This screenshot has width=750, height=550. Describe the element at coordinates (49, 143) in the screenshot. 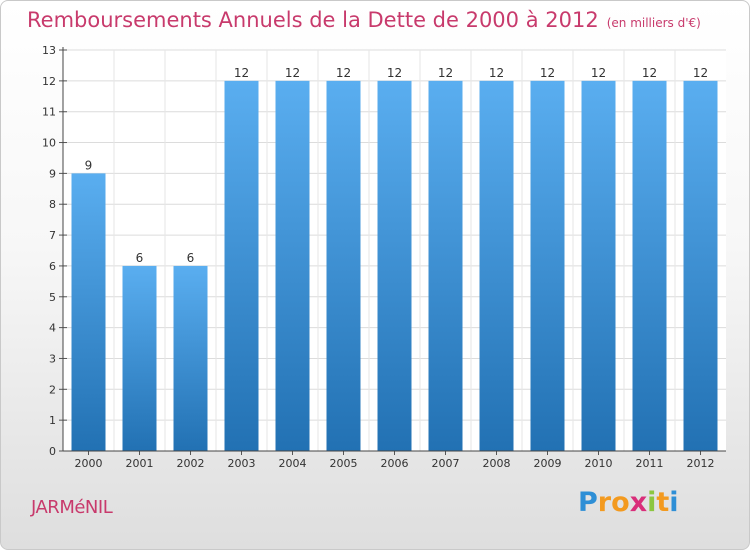

I see `y-tick-label: 10` at that location.